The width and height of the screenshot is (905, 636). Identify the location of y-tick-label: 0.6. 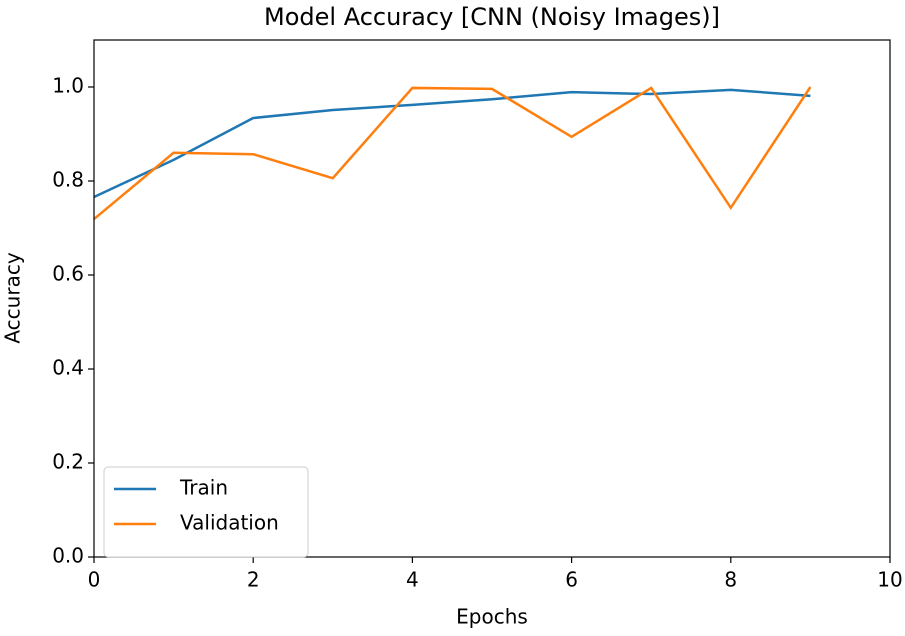
(68, 274).